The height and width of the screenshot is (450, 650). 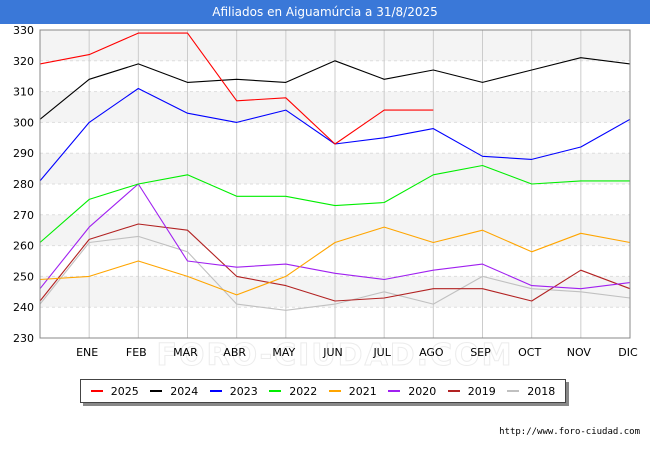 What do you see at coordinates (579, 352) in the screenshot?
I see `x-tick-label: NOV` at bounding box center [579, 352].